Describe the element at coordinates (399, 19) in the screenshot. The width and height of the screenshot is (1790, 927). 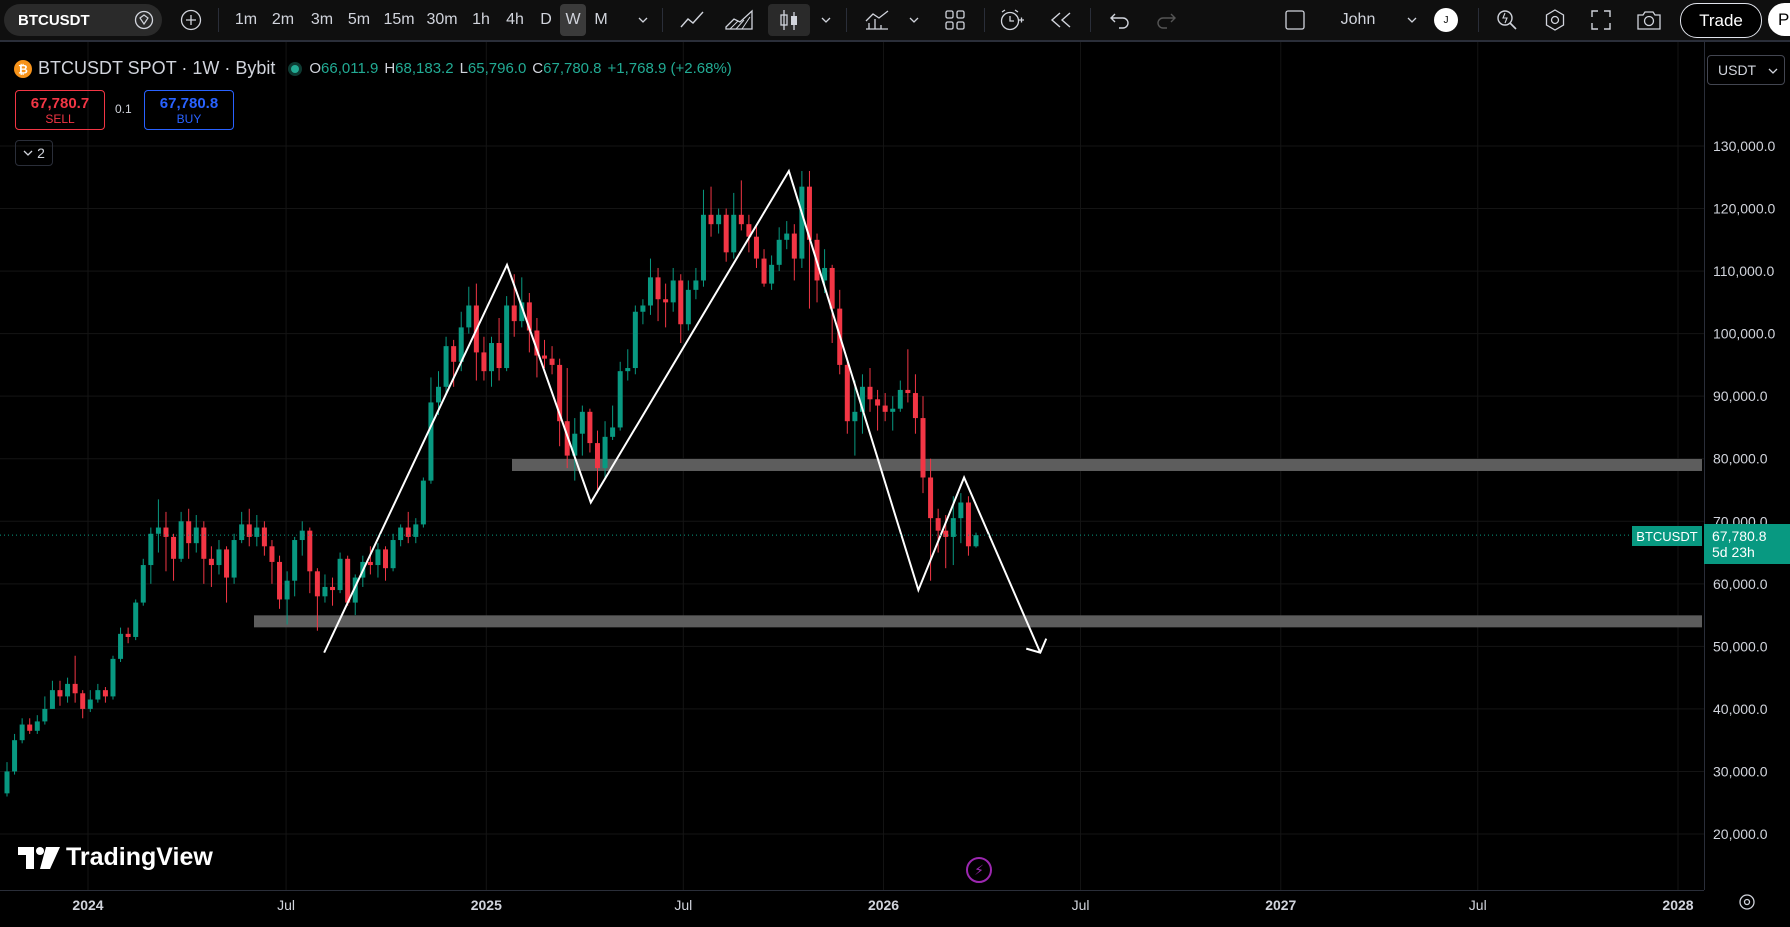
I see `interval-15m: 15m` at that location.